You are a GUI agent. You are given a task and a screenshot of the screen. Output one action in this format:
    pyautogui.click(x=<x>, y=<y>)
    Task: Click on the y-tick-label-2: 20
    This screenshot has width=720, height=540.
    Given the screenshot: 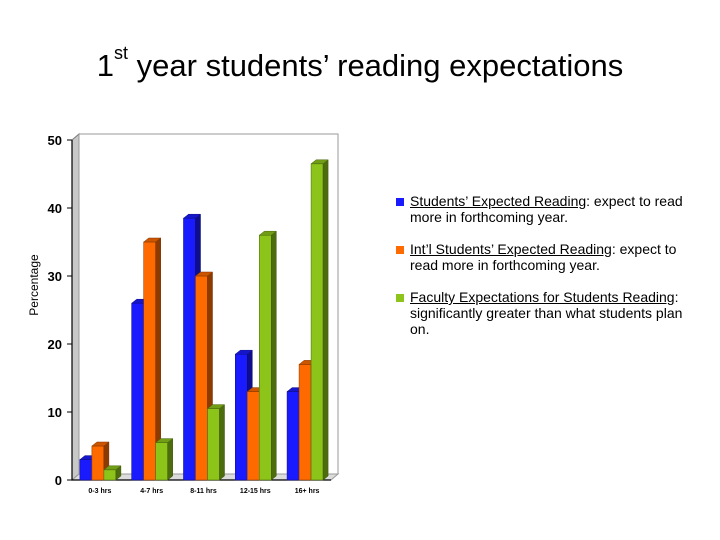 What is the action you would take?
    pyautogui.click(x=55, y=344)
    